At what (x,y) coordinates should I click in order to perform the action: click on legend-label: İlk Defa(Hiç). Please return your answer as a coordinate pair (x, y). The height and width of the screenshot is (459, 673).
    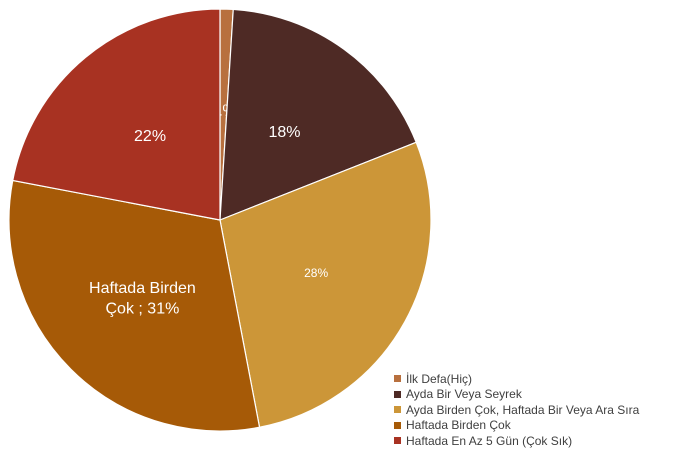
    Looking at the image, I should click on (439, 378).